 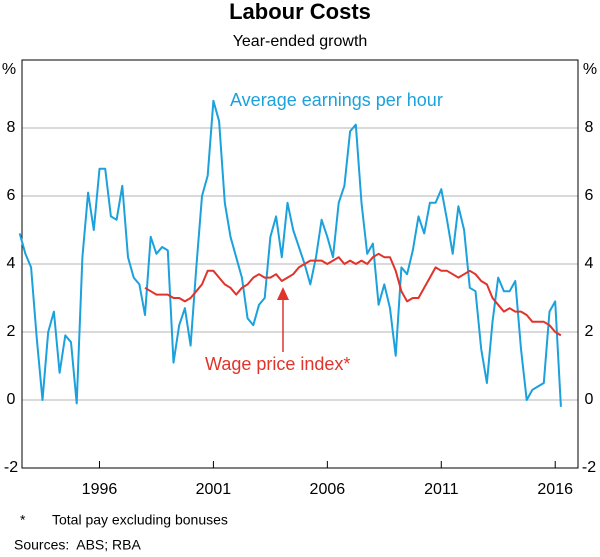 I want to click on series-label: Wage price index*, so click(x=277, y=364).